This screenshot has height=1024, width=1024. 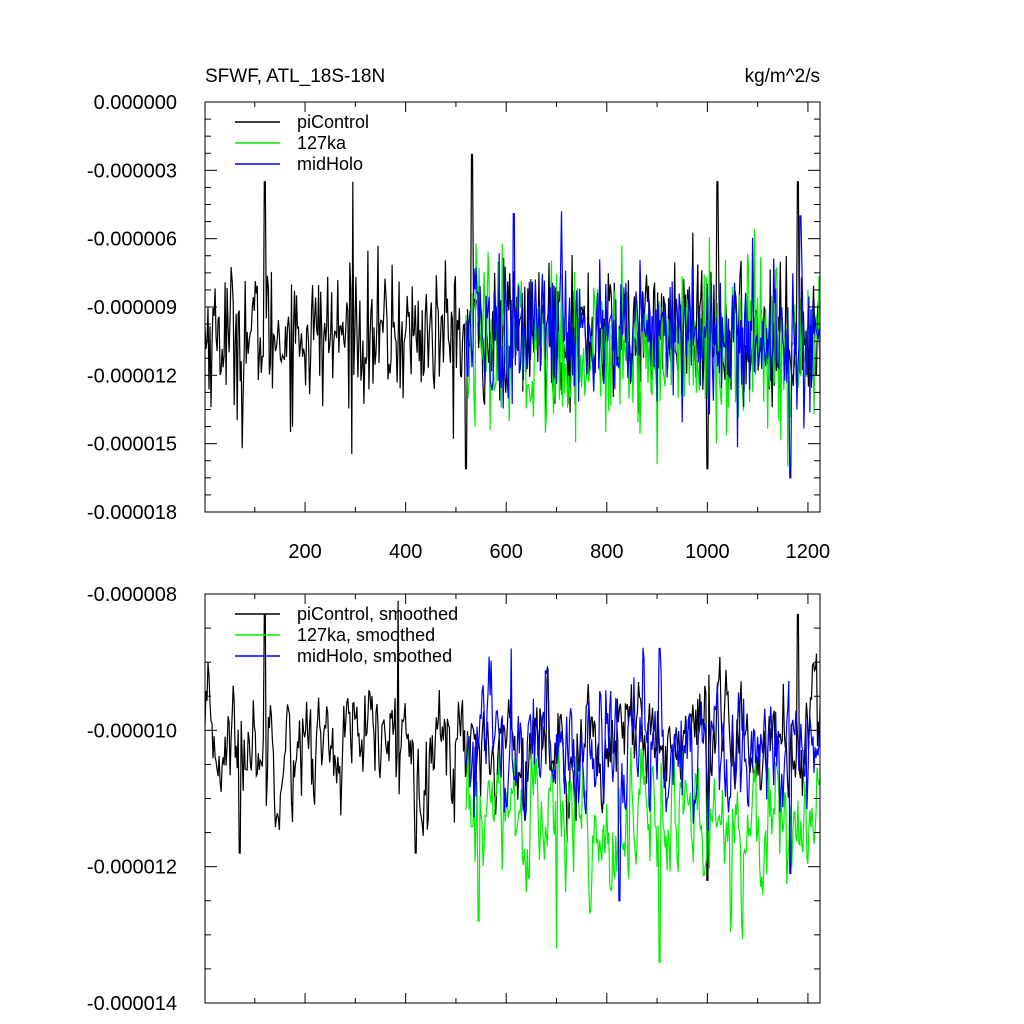 What do you see at coordinates (506, 552) in the screenshot?
I see `x-tick-label: 600` at bounding box center [506, 552].